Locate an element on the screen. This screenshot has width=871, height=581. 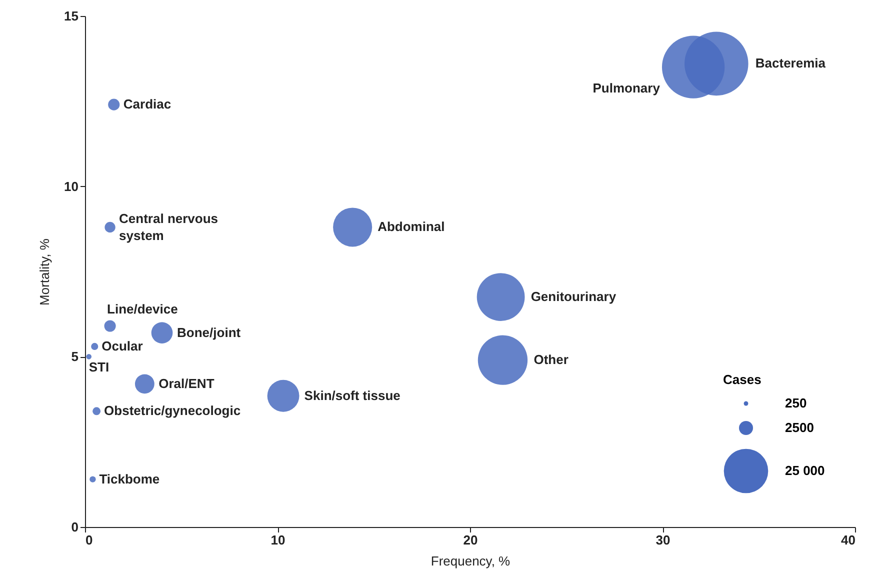
x-axis-title: Frequency, % is located at coordinates (470, 561).